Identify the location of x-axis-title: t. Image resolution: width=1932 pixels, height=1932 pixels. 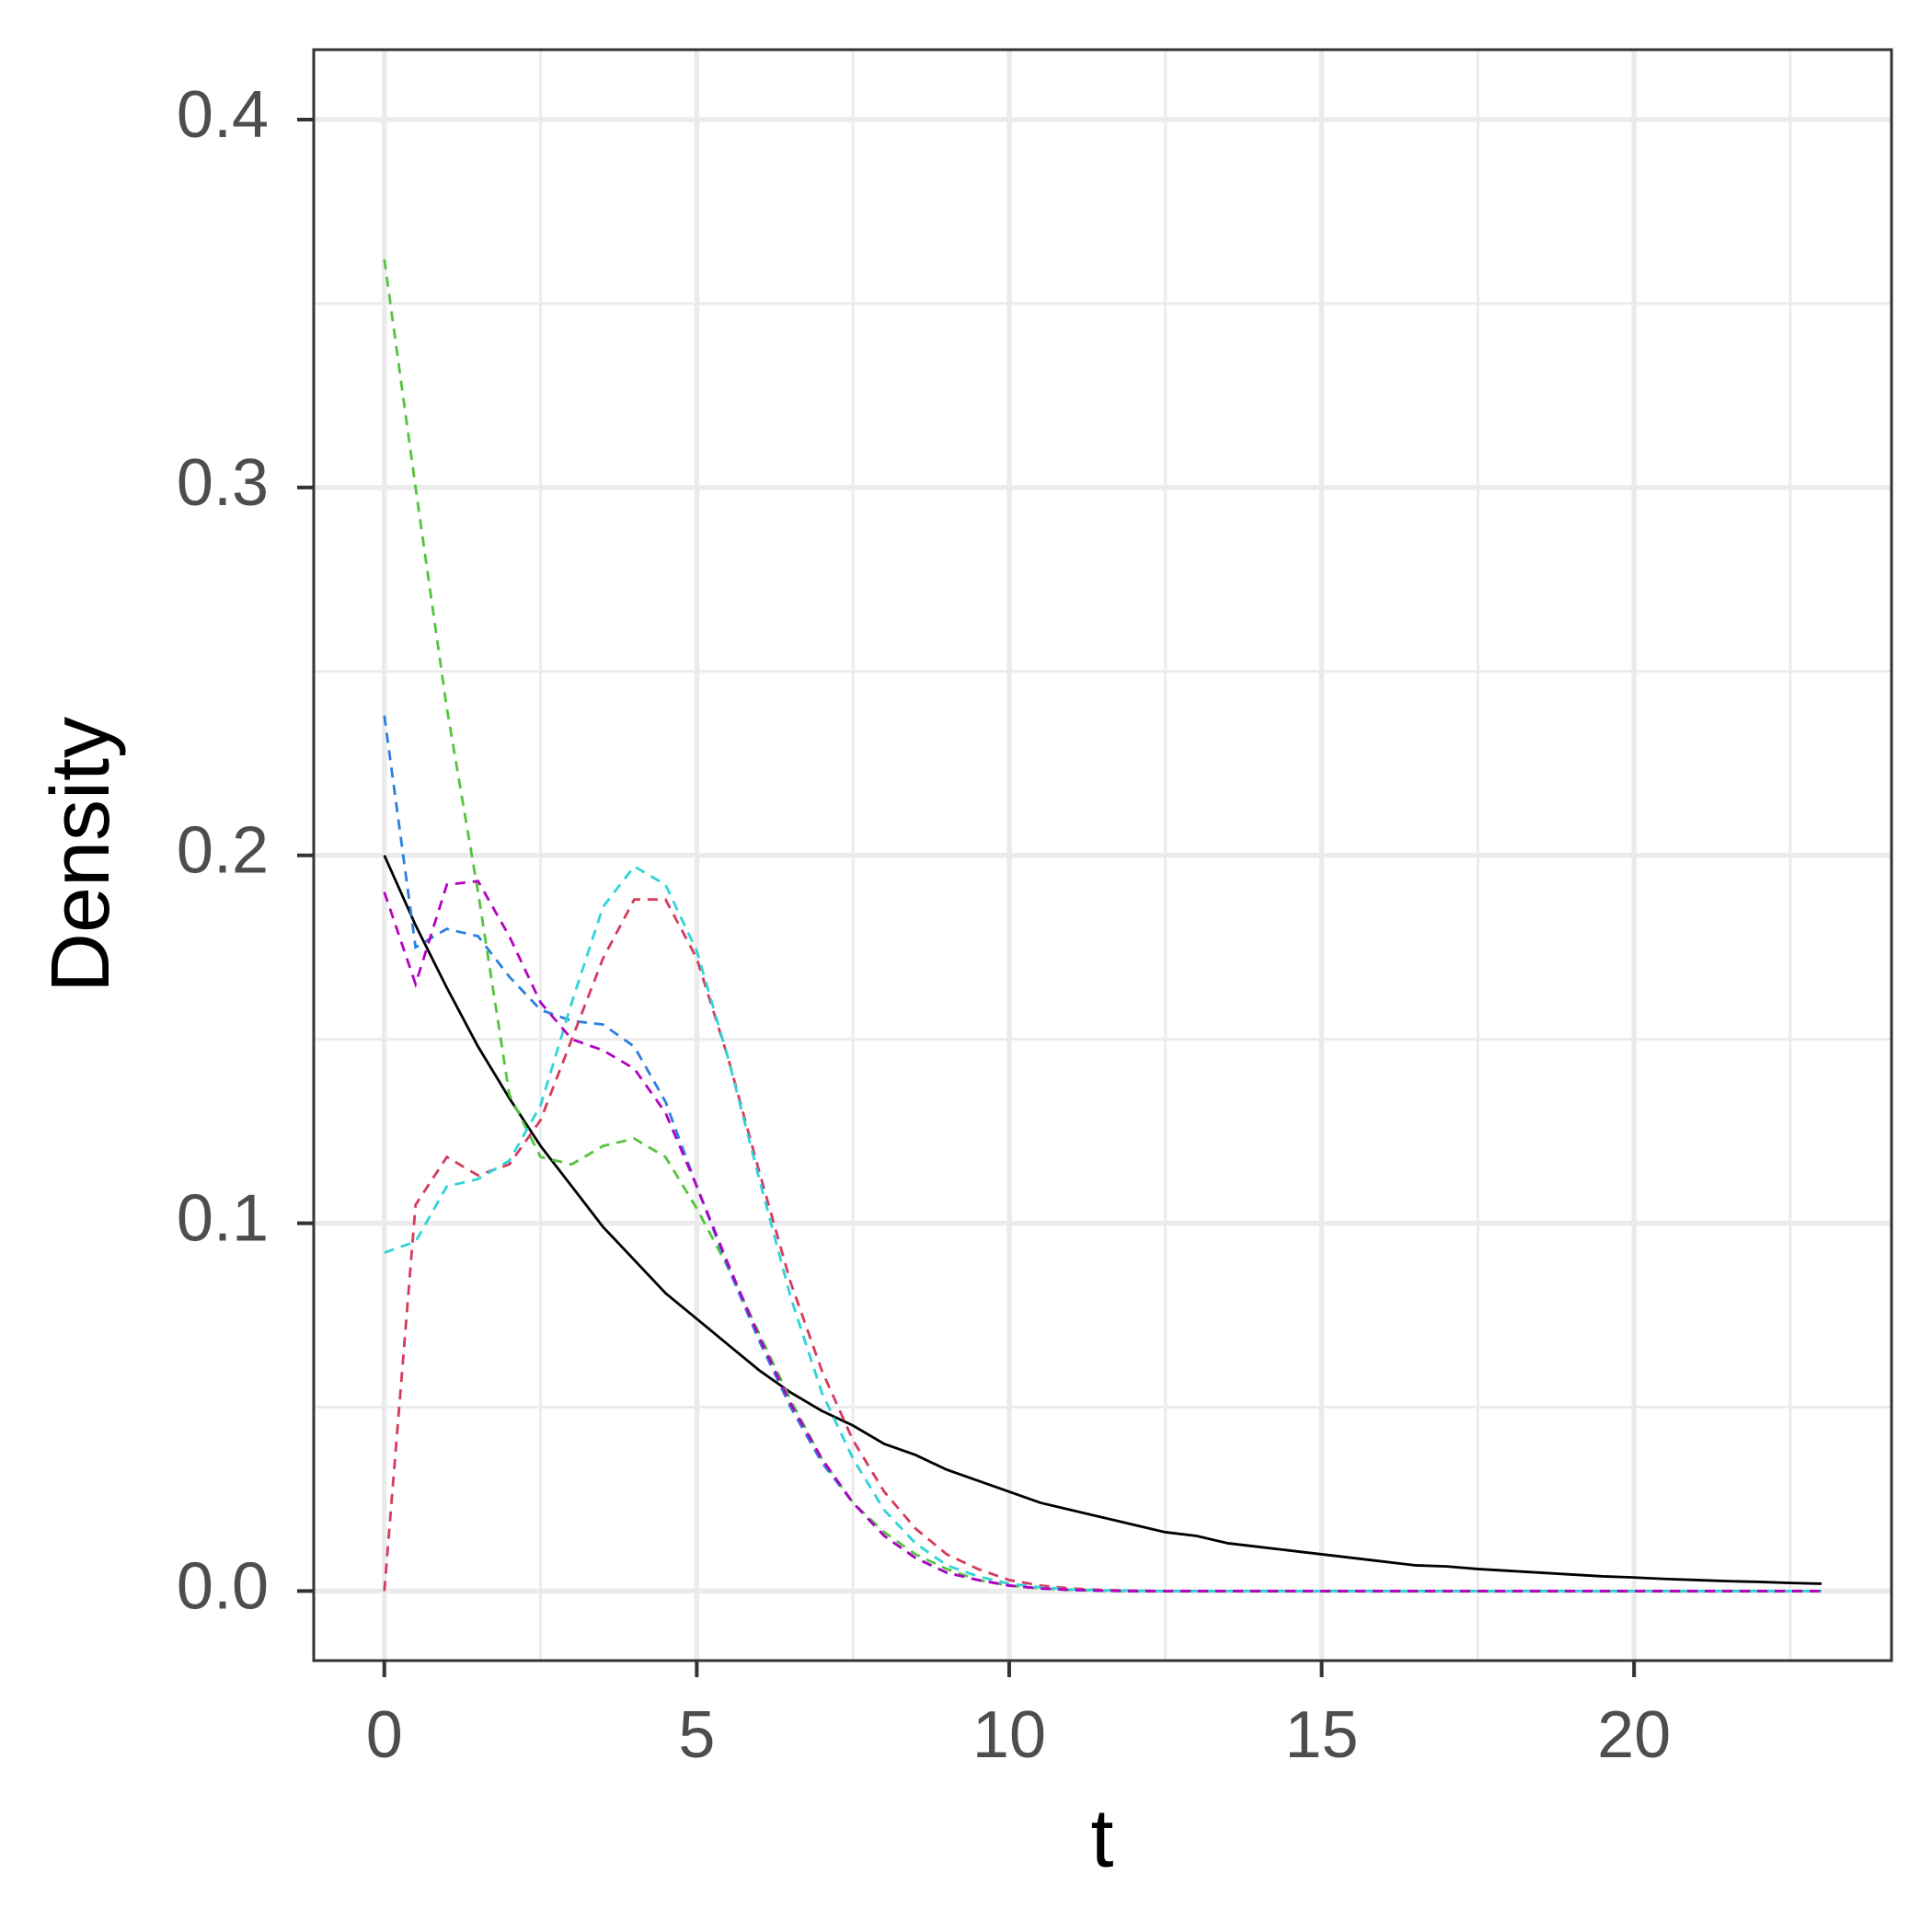
(1101, 1839).